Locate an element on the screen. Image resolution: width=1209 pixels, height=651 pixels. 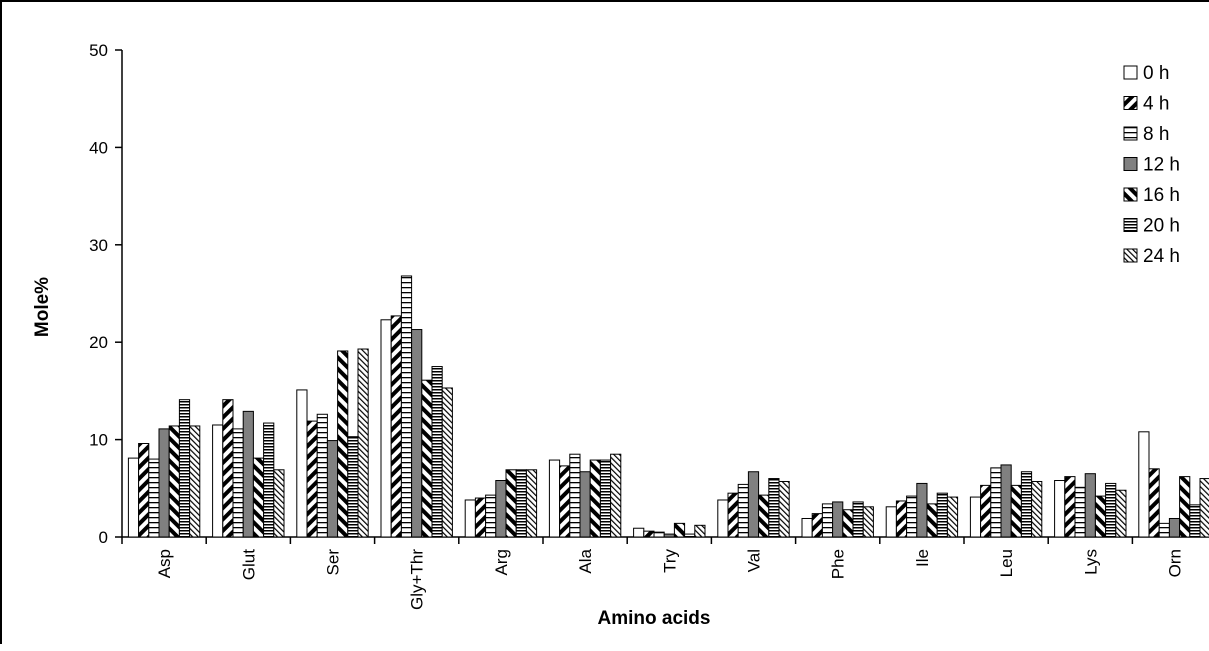
x-tick-label: Val is located at coordinates (754, 560).